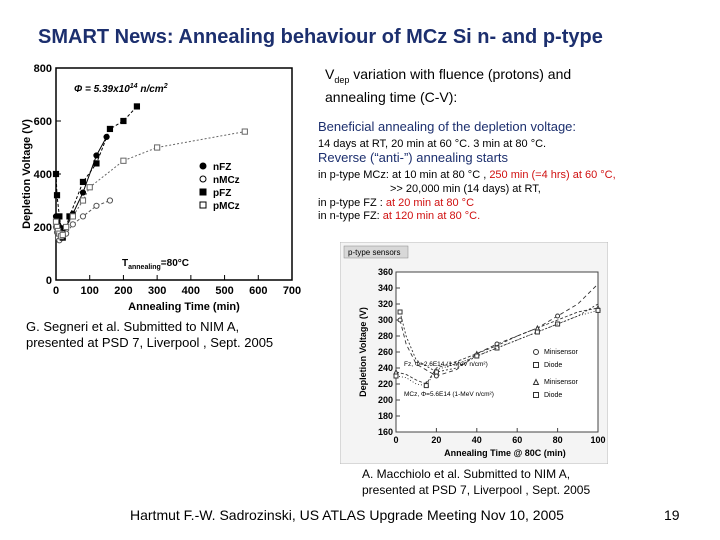  Describe the element at coordinates (258, 291) in the screenshot. I see `x-tick-label: 600` at that location.